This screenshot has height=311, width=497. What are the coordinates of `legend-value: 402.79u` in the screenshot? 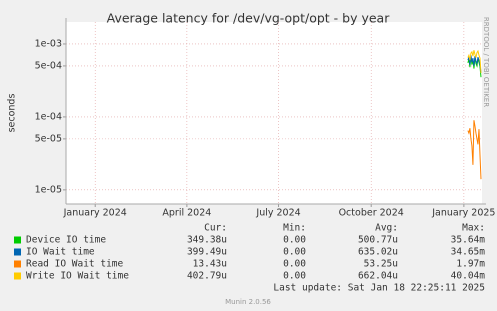 It's located at (207, 276).